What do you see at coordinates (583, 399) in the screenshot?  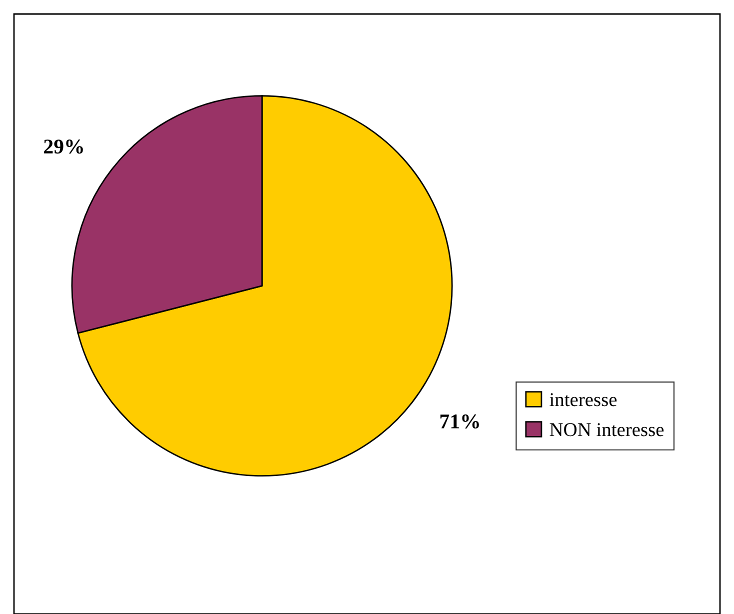 I see `legend-label: interesse` at bounding box center [583, 399].